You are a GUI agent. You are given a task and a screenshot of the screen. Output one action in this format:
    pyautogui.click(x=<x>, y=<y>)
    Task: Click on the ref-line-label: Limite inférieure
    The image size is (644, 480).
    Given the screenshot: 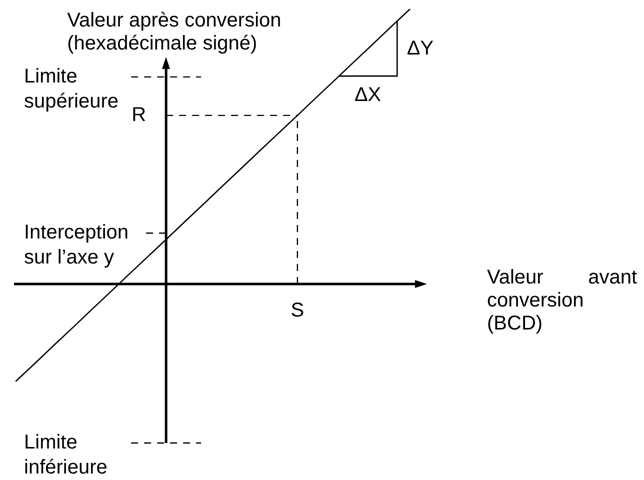 What is the action you would take?
    pyautogui.click(x=66, y=455)
    